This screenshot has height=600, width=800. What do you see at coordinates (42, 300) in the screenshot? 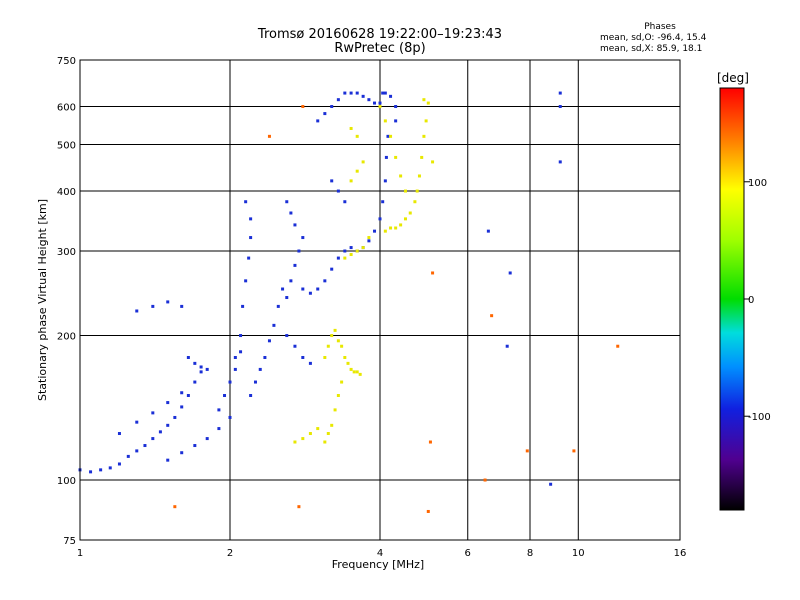
I see `y-axis-label: Stationary phase Virtual Height [km]` at bounding box center [42, 300].